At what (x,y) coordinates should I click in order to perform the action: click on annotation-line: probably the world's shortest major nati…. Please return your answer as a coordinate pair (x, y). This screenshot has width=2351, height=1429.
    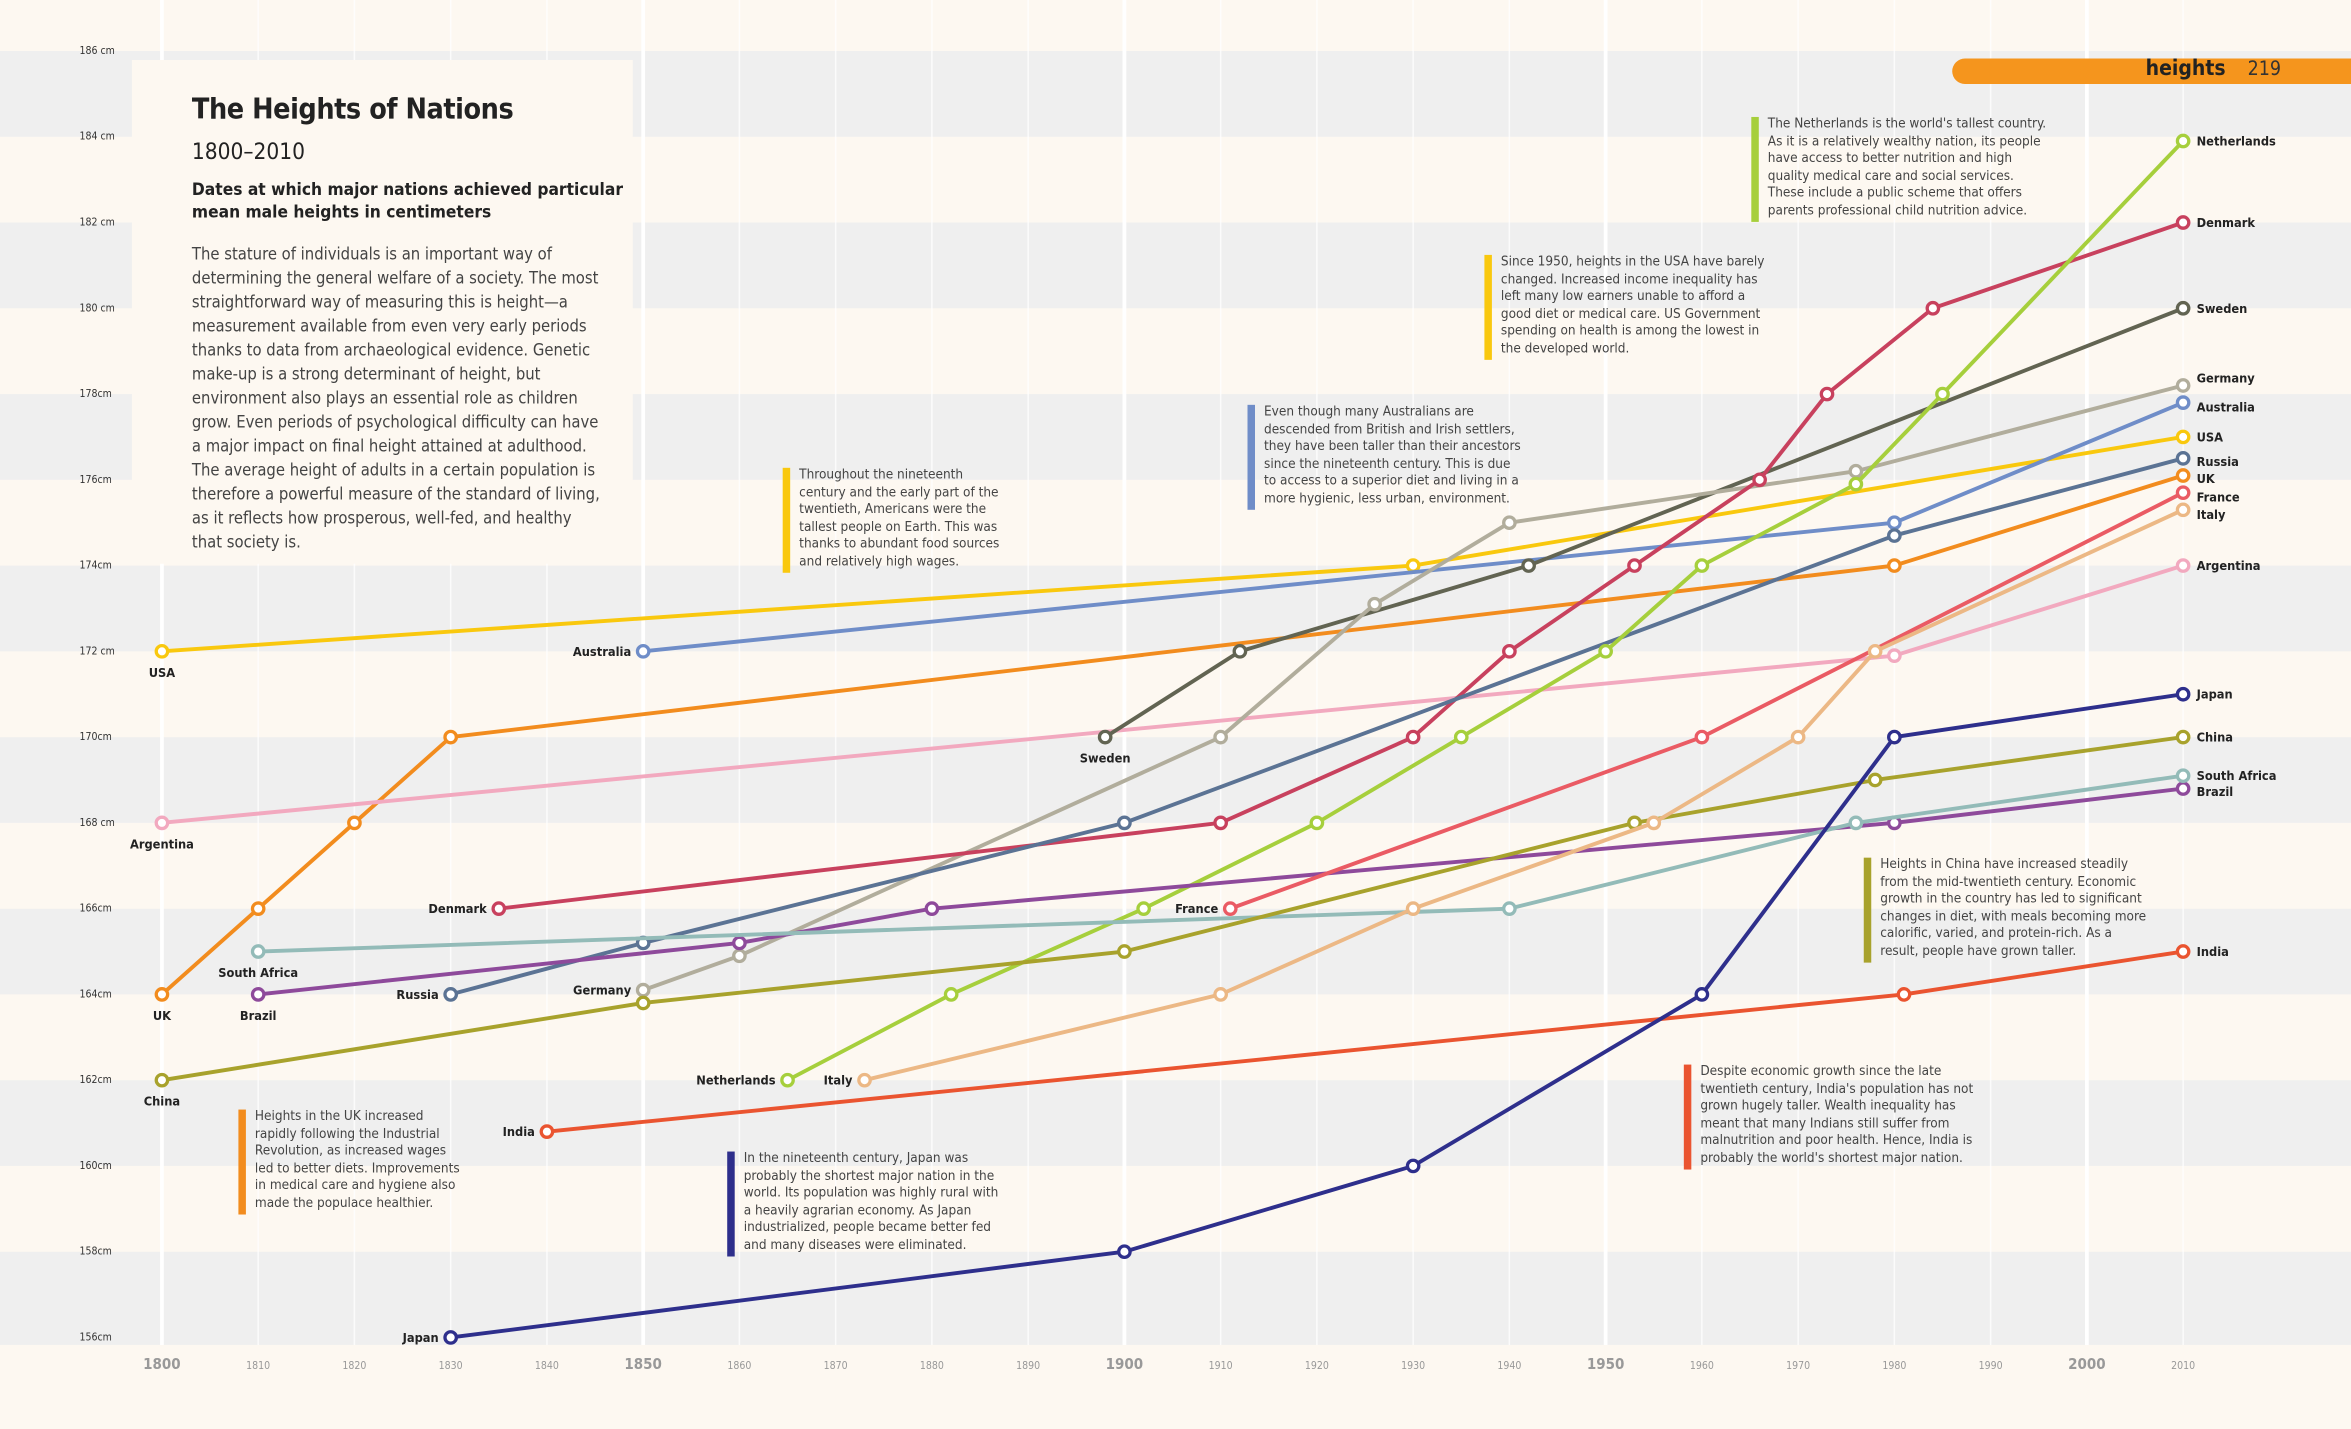
    Looking at the image, I should click on (1831, 1159).